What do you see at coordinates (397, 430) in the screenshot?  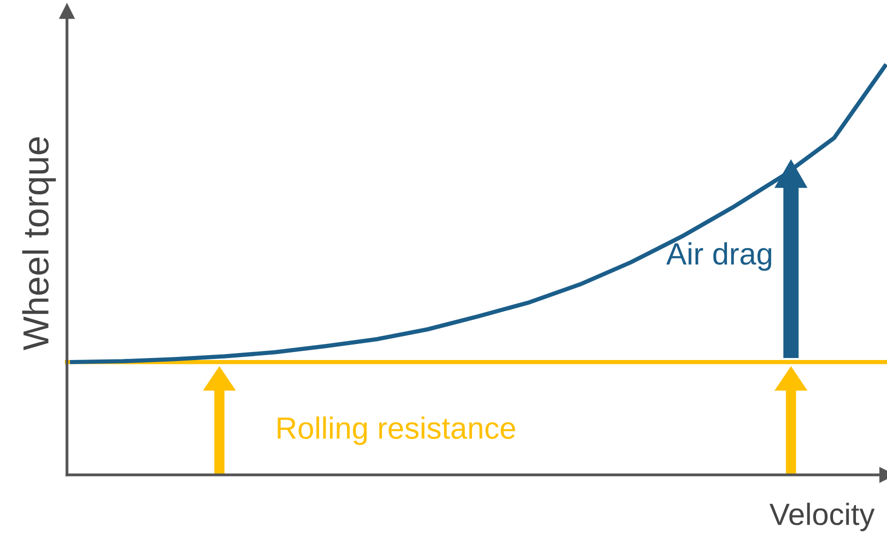 I see `annotation: Rolling resistance` at bounding box center [397, 430].